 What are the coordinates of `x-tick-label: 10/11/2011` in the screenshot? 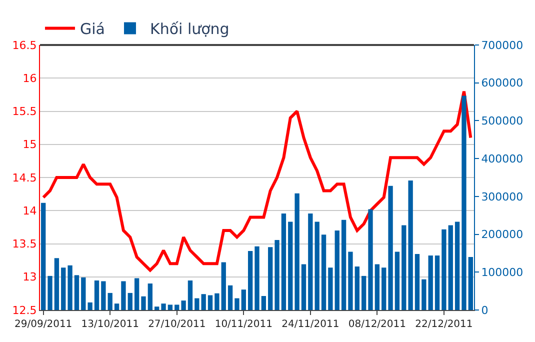 It's located at (243, 324).